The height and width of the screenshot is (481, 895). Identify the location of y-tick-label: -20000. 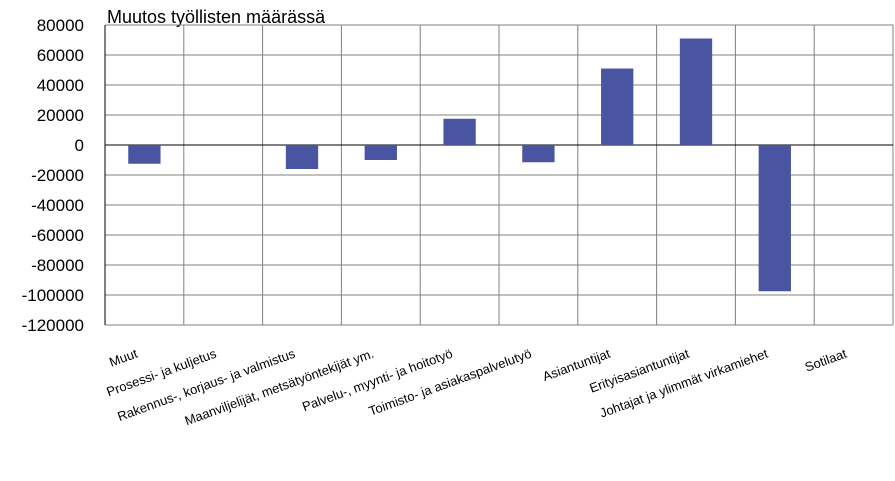
(57, 175).